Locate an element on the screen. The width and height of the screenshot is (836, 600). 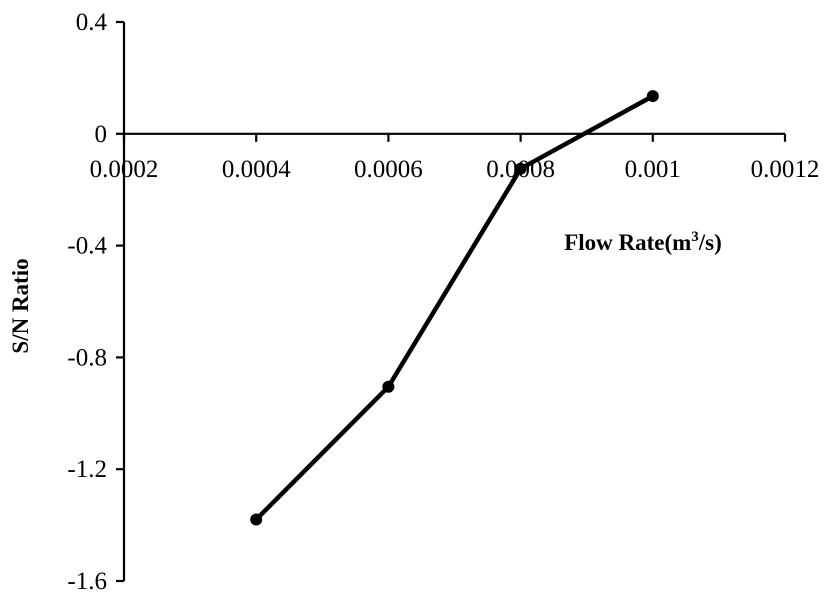
x-tick-label: 0.001 is located at coordinates (653, 169).